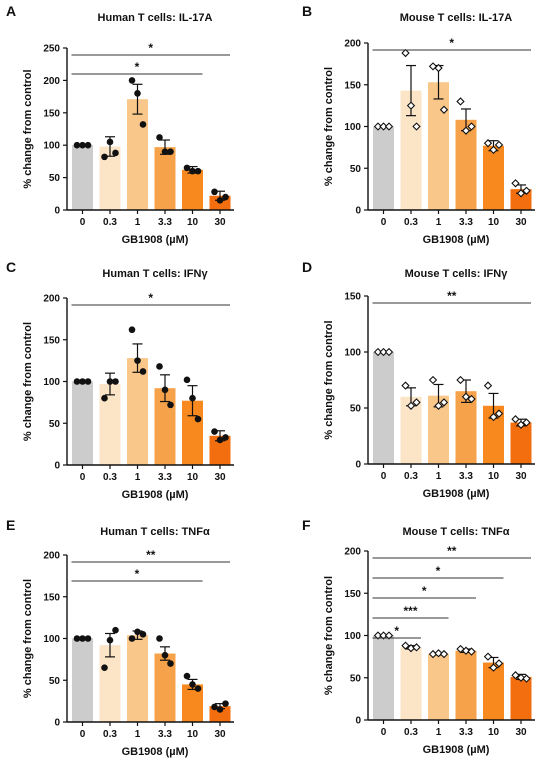  Describe the element at coordinates (110, 683) in the screenshot. I see `bar-0.3` at that location.